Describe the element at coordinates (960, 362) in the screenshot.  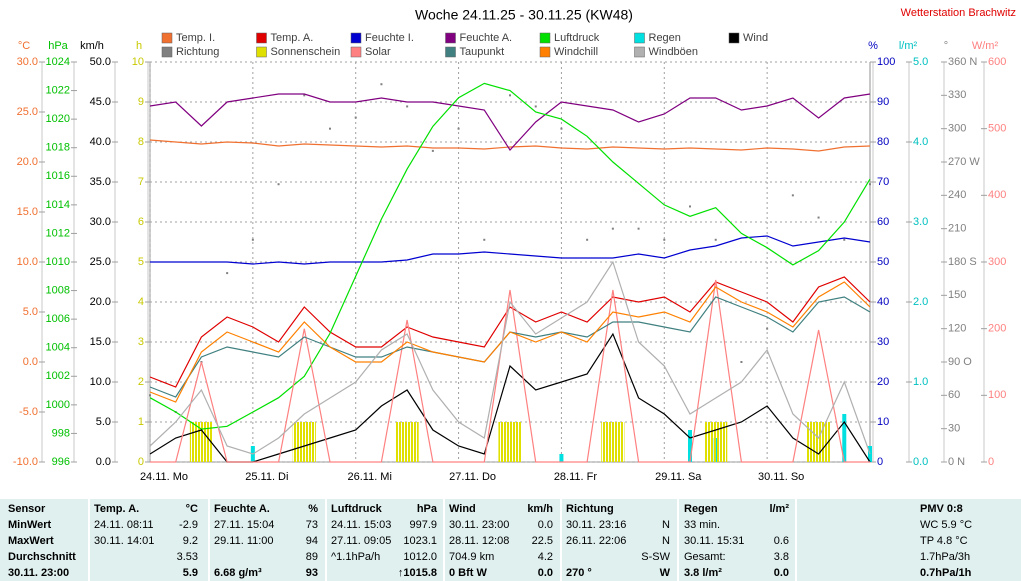
I see `y-tick-label: 90 O` at that location.